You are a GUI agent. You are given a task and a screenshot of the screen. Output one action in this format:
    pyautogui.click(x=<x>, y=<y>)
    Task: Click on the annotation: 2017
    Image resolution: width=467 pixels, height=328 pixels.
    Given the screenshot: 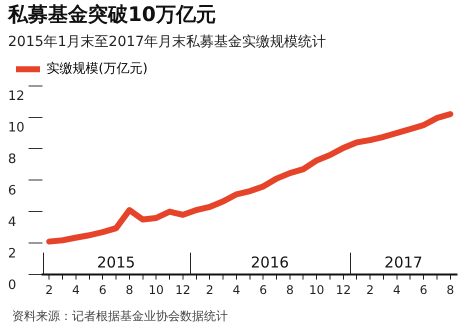 What is the action you would take?
    pyautogui.click(x=403, y=263)
    